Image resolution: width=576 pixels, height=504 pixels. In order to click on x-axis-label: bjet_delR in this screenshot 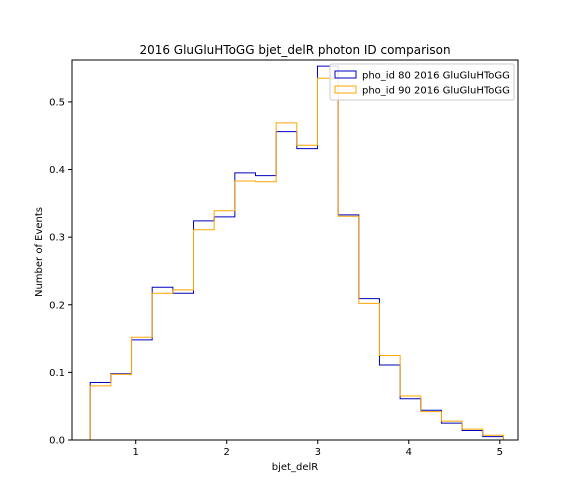, I will do `click(295, 467)`.